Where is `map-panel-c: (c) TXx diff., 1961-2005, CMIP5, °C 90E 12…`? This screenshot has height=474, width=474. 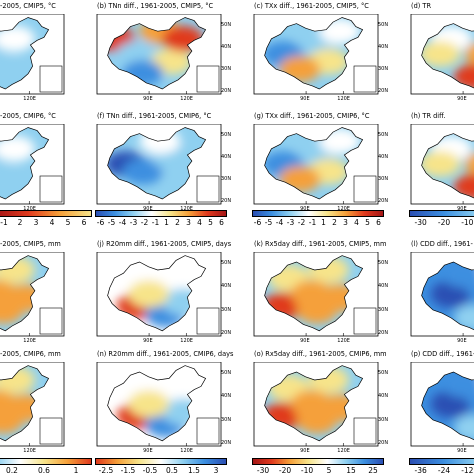 map-panel-c: (c) TXx diff., 1961-2005, CMIP5, °C 90E 12… is located at coordinates (320, 56).